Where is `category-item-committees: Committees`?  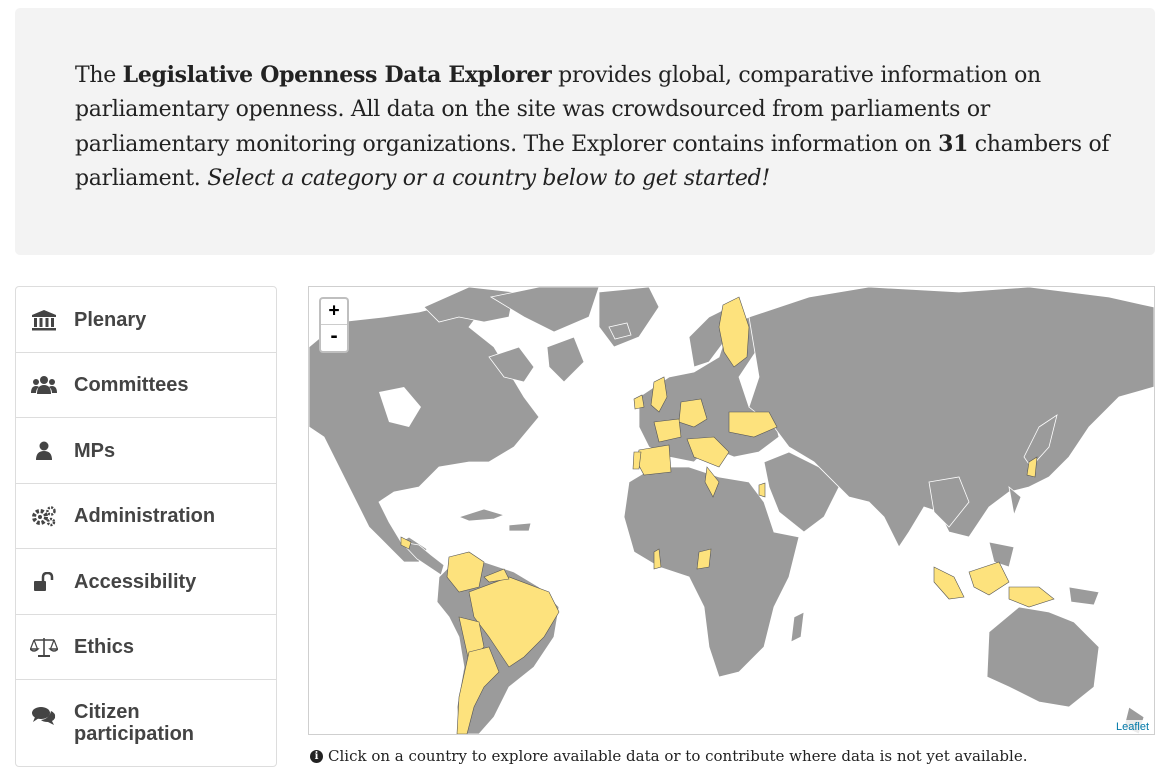
category-item-committees: Committees is located at coordinates (146, 385).